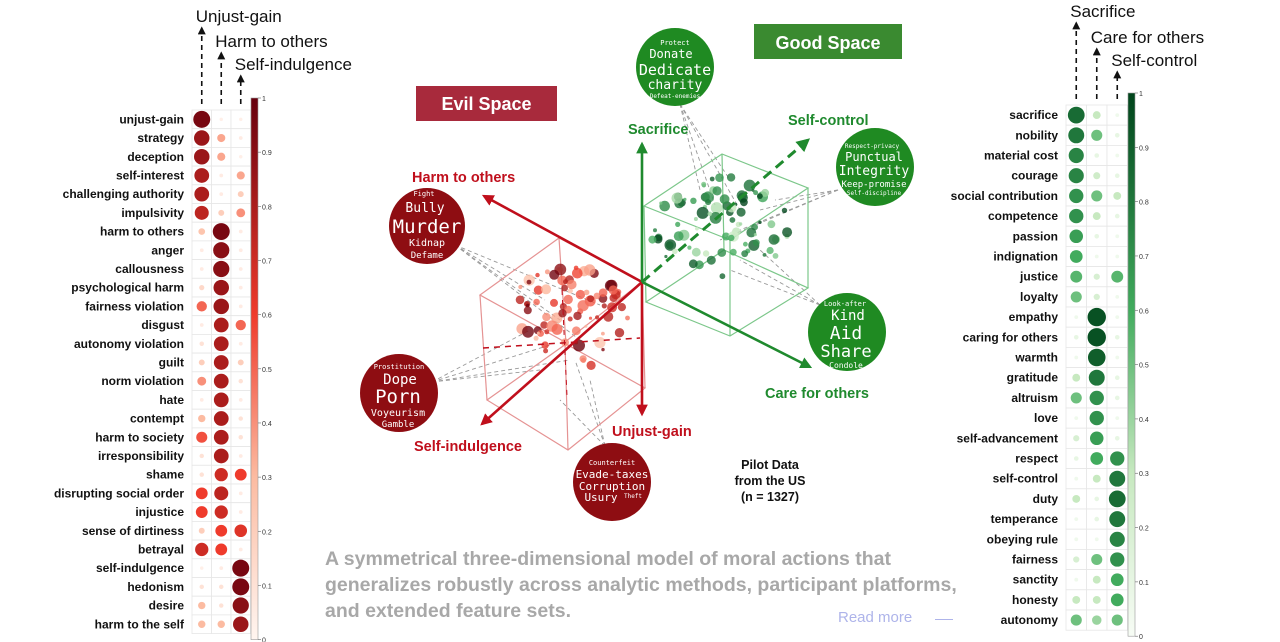  Describe the element at coordinates (142, 381) in the screenshot. I see `row-label: norm violation` at that location.